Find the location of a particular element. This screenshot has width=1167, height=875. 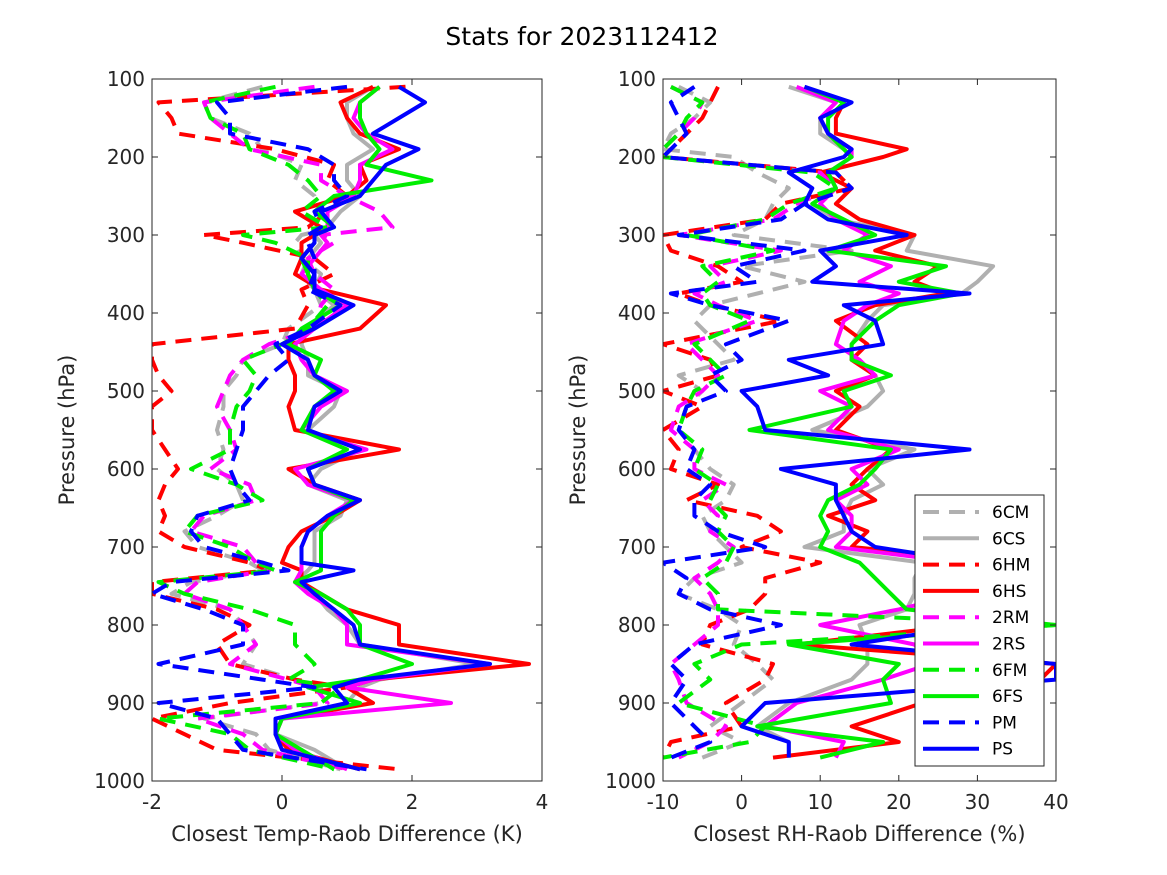

series-line-6fm is located at coordinates (249, 428).